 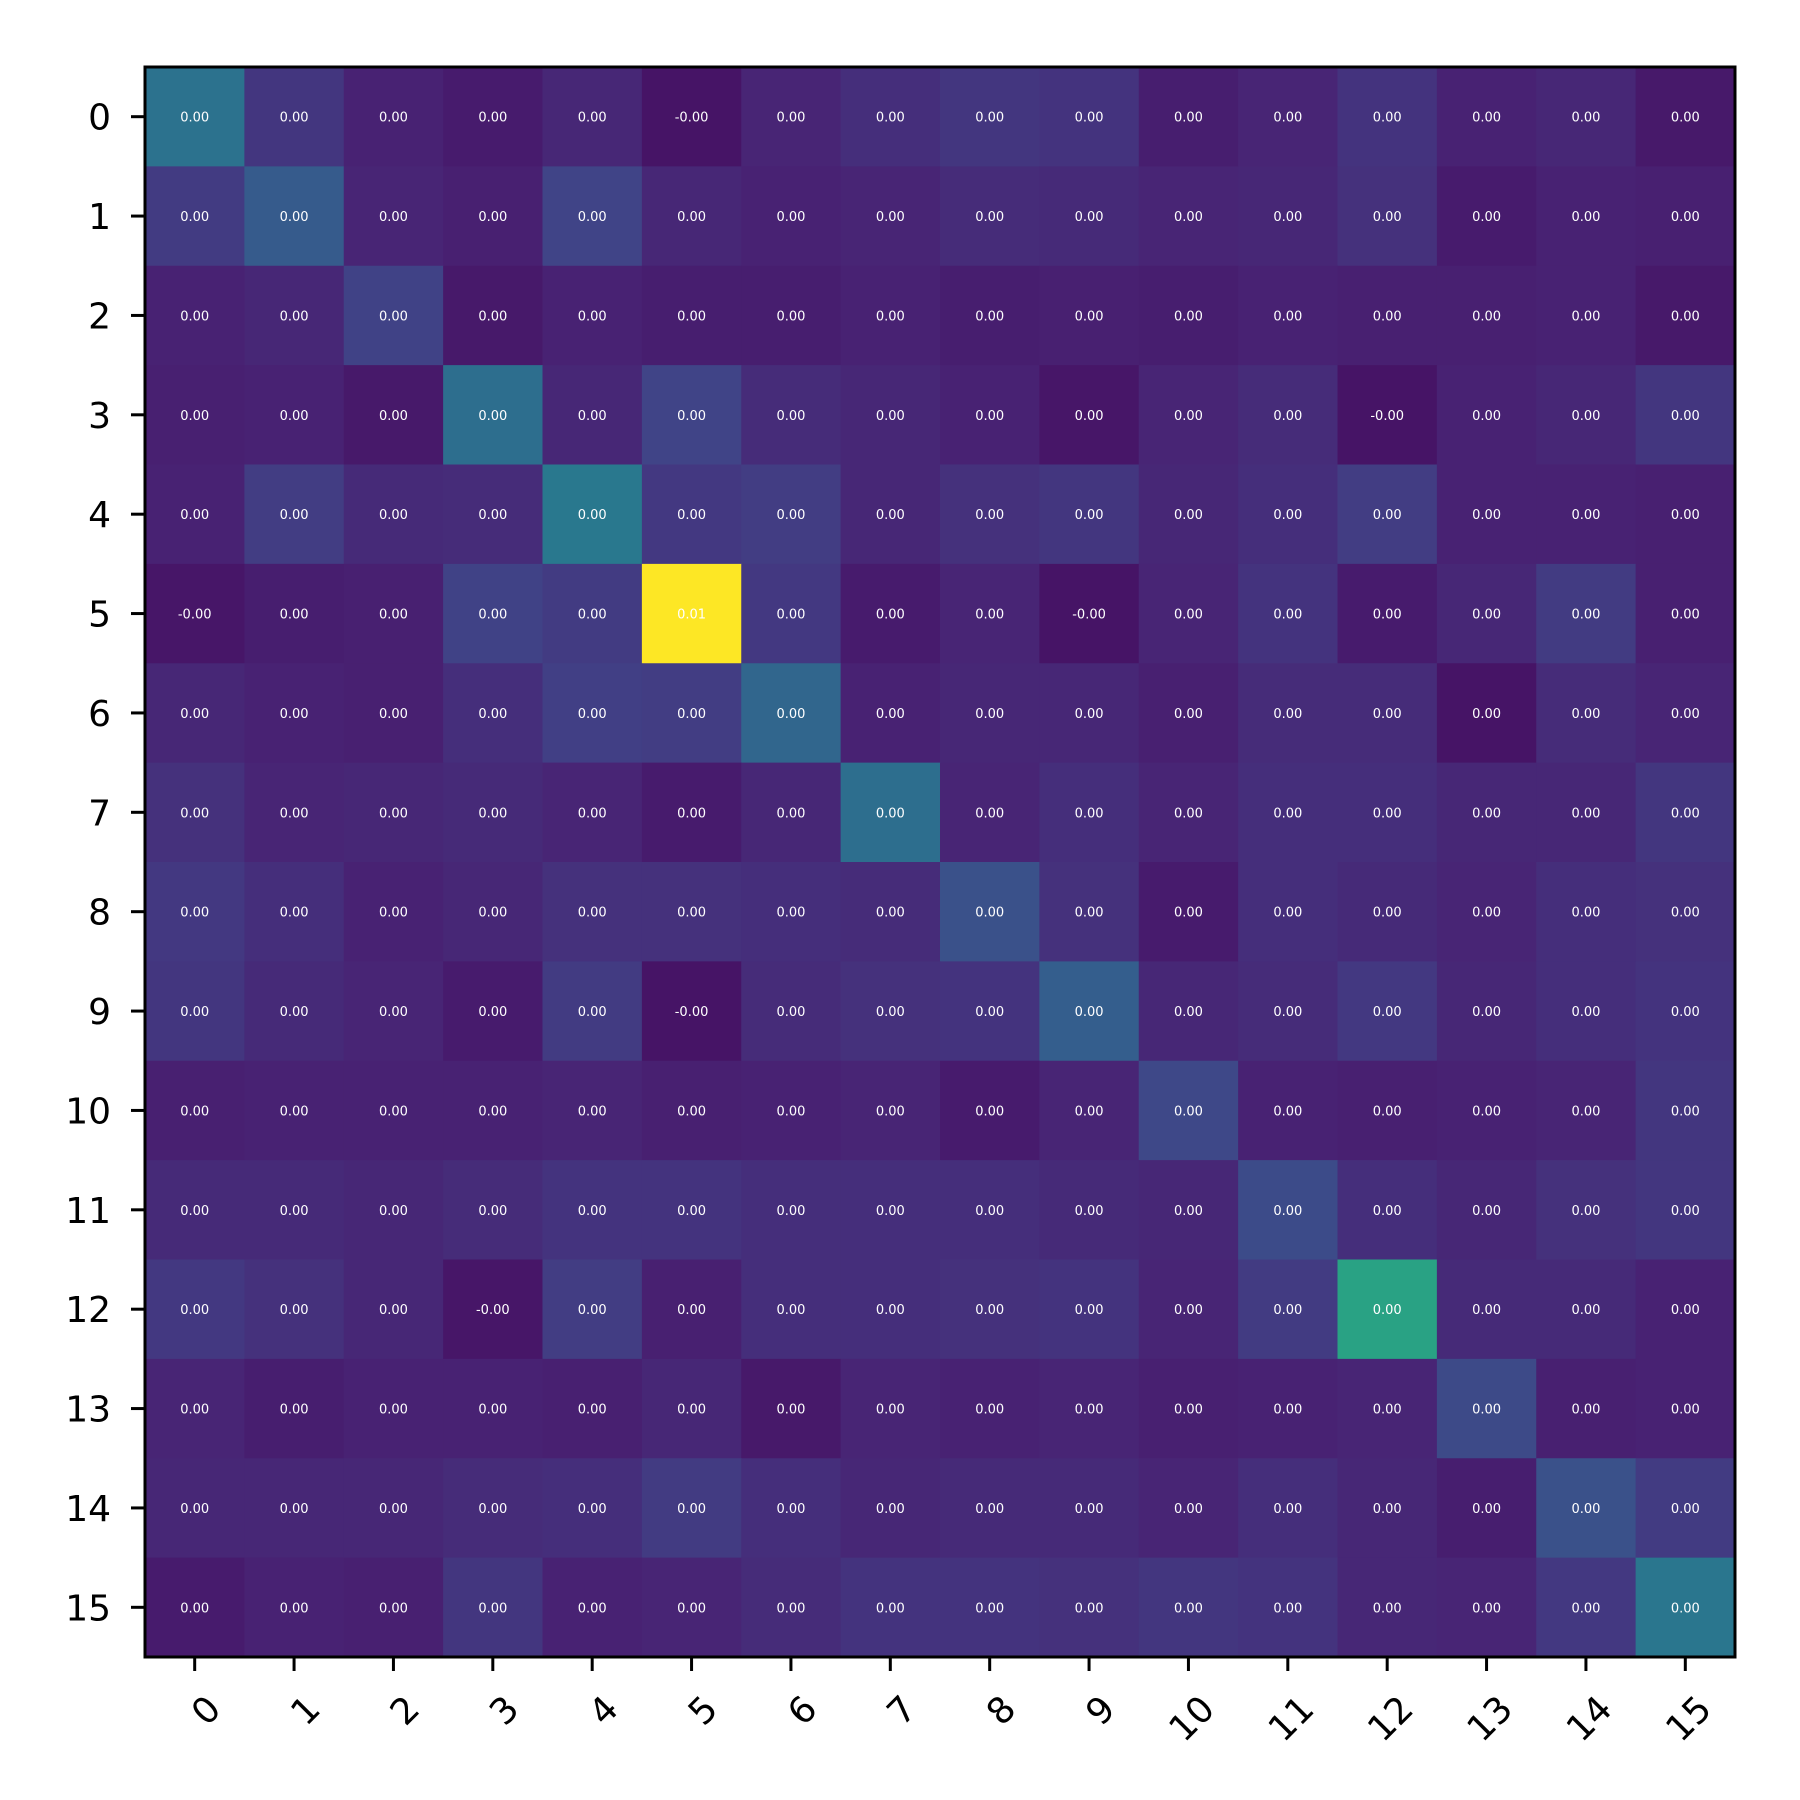 I want to click on cell-label-r4-c1: 0.00, so click(x=294, y=515).